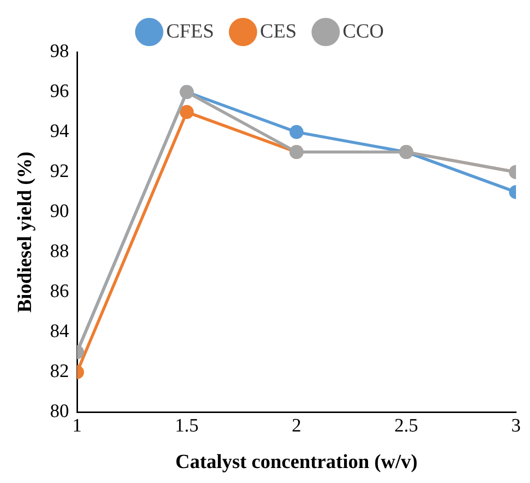 This screenshot has width=530, height=483. Describe the element at coordinates (59, 211) in the screenshot. I see `y-tick-label: 90` at that location.